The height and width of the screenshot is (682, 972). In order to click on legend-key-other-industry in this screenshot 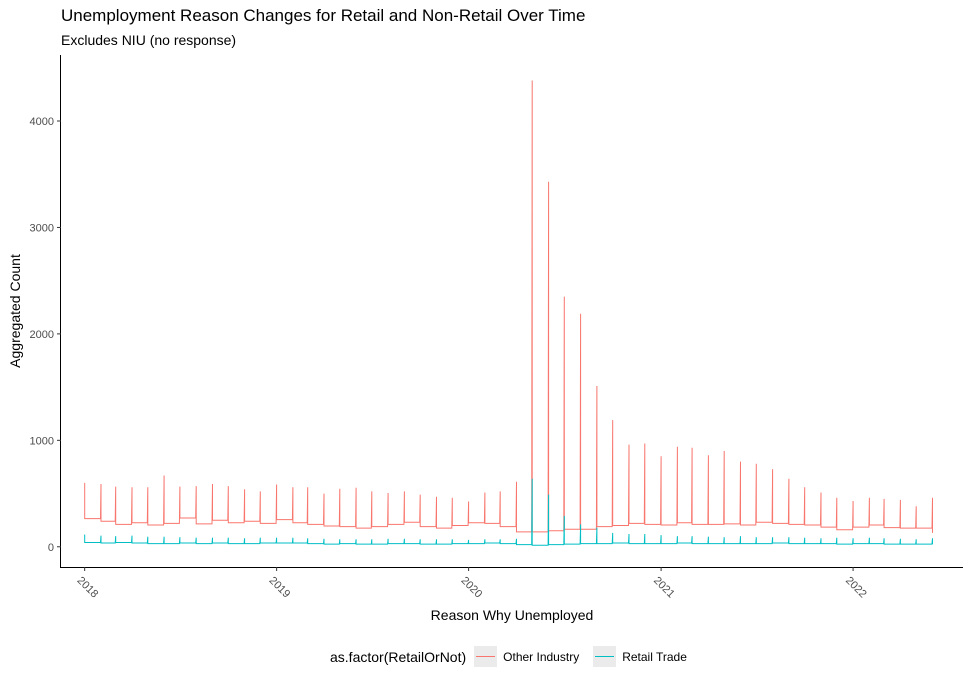, I will do `click(486, 656)`.